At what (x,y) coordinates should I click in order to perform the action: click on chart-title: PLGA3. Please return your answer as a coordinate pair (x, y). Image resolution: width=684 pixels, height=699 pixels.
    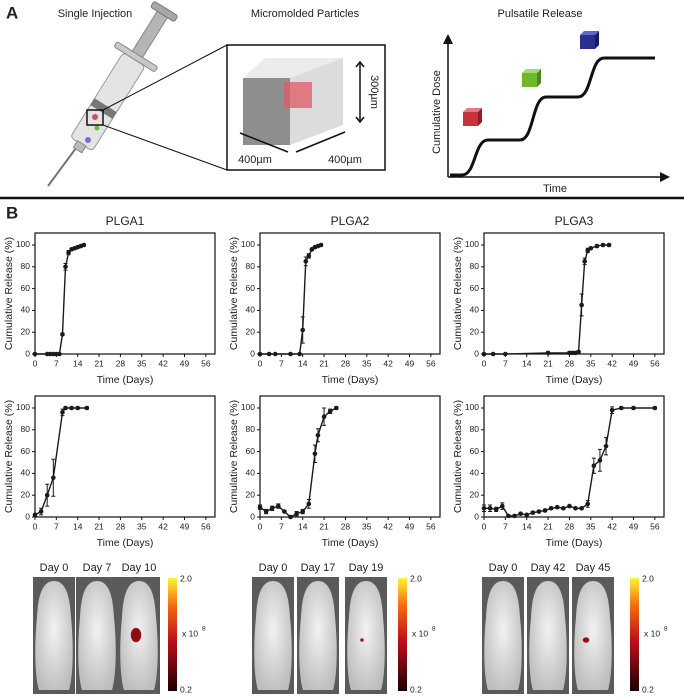
    Looking at the image, I should click on (574, 221).